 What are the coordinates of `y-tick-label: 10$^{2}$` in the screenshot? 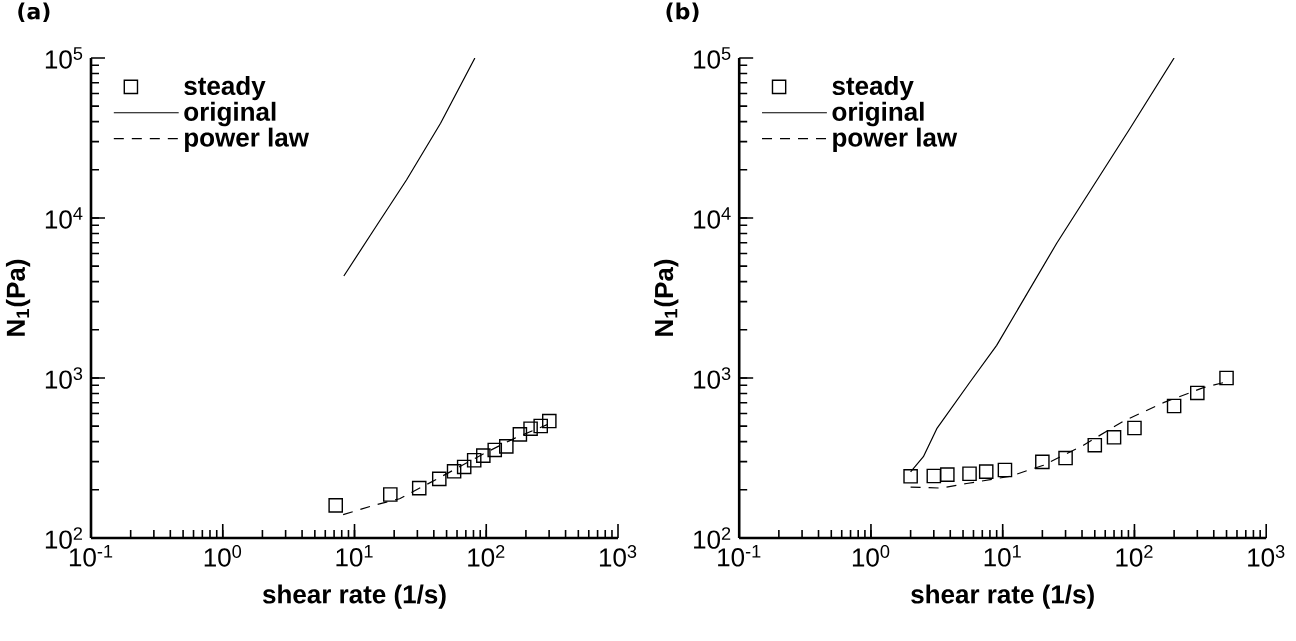 It's located at (64, 538).